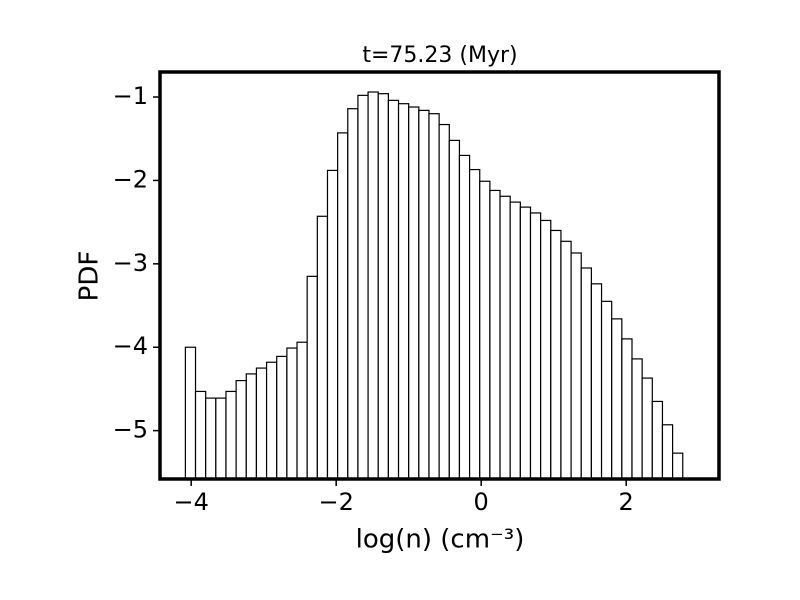 The height and width of the screenshot is (600, 800). Describe the element at coordinates (190, 502) in the screenshot. I see `x-tick-label: −4` at that location.